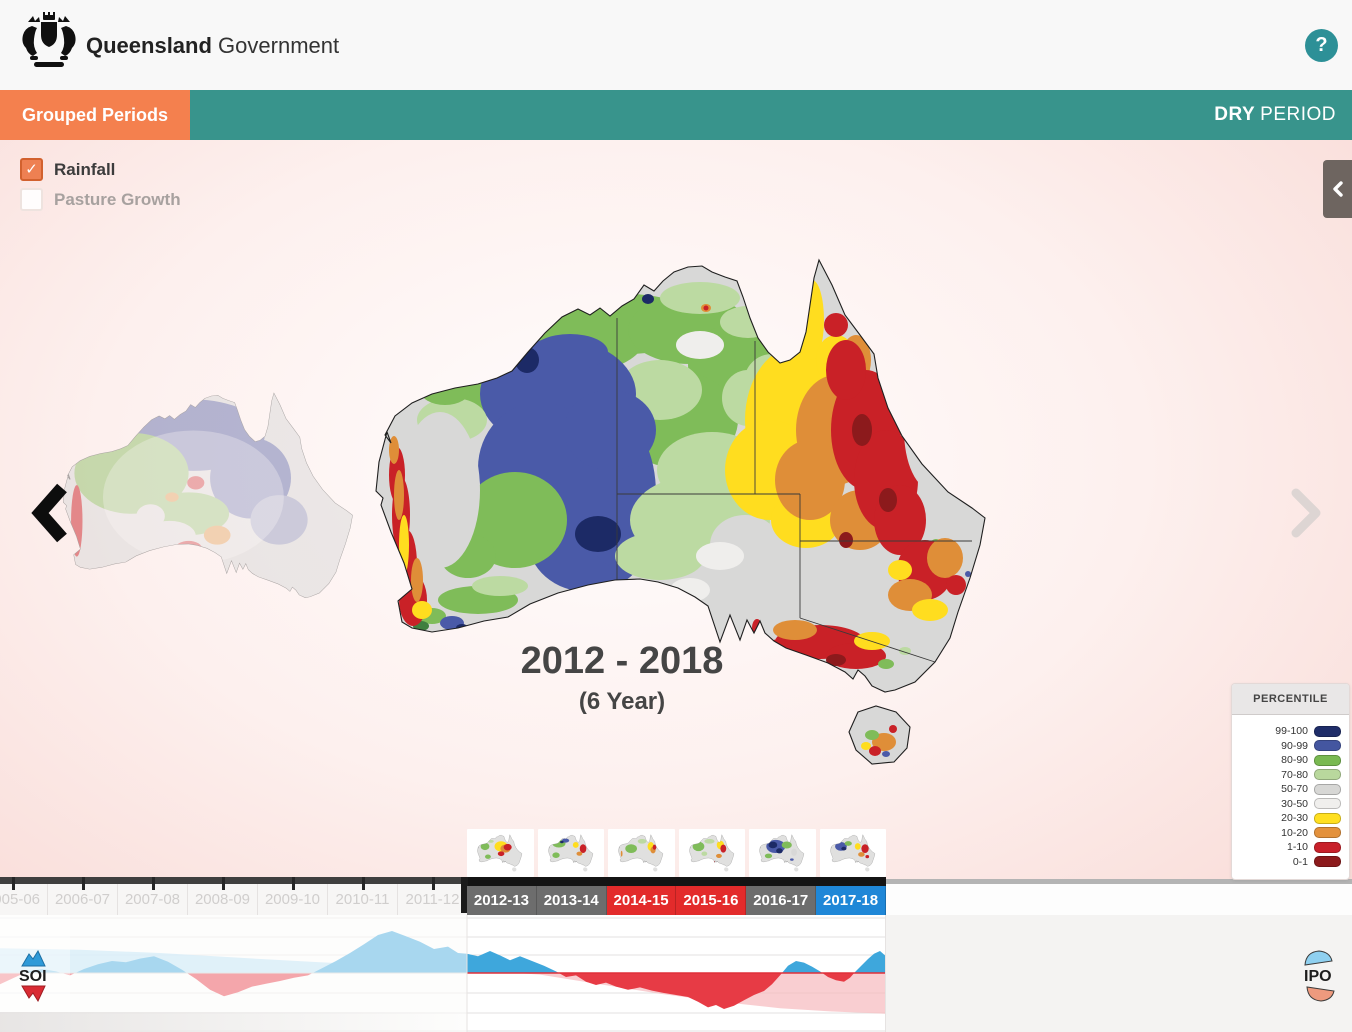 The image size is (1352, 1032). What do you see at coordinates (1294, 803) in the screenshot?
I see `legend-label: 30-50` at bounding box center [1294, 803].